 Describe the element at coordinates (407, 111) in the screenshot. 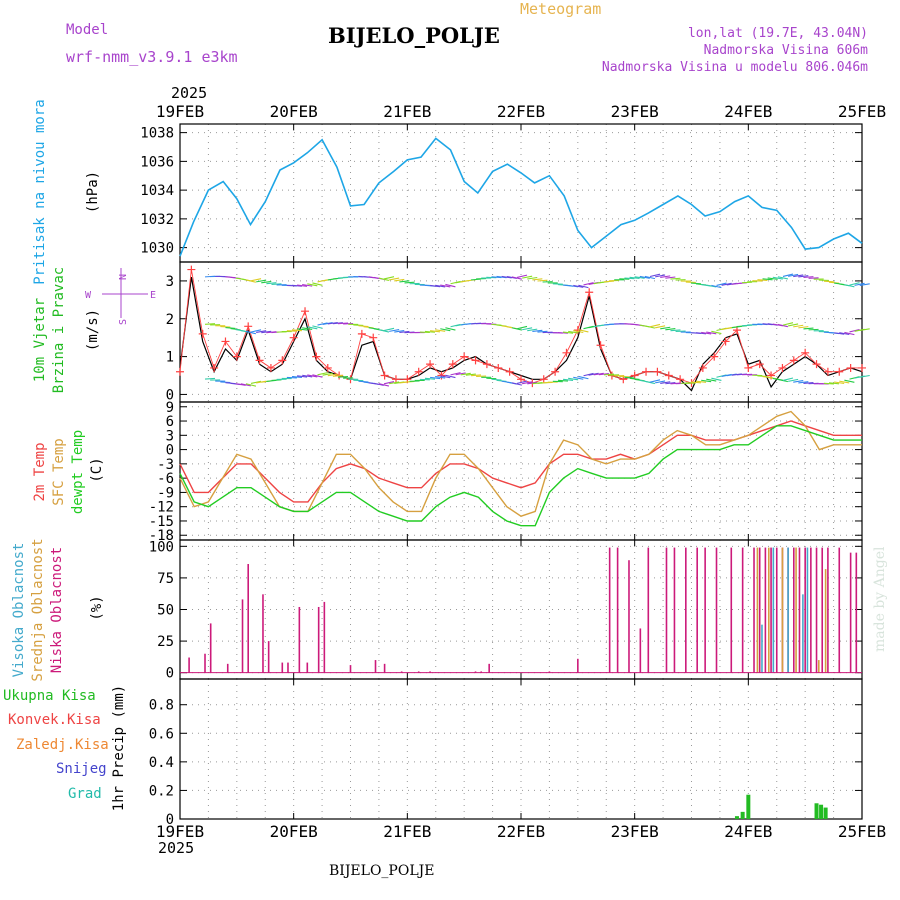

I see `day-label-top: 21FEB` at that location.